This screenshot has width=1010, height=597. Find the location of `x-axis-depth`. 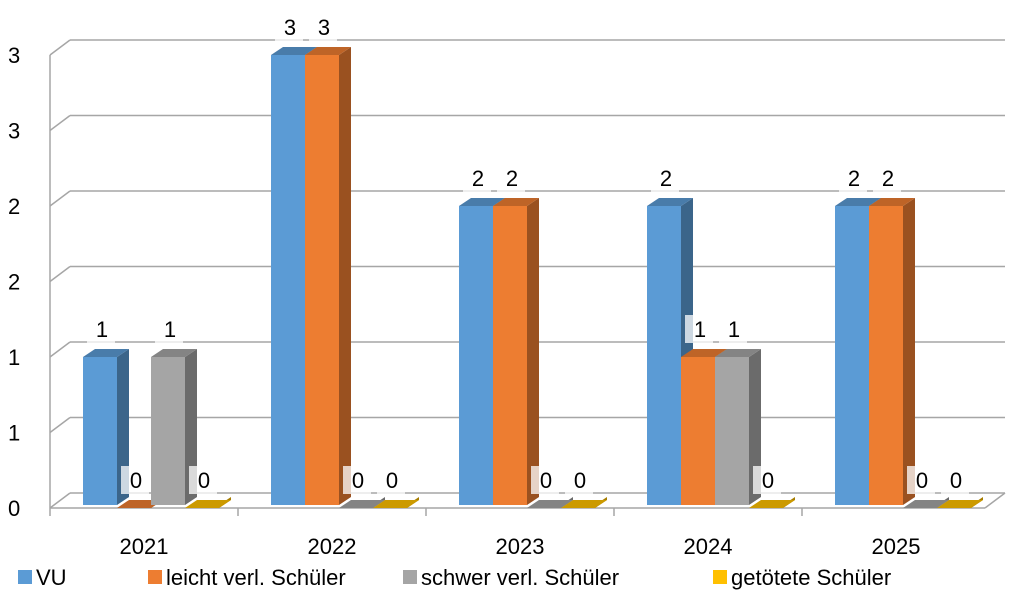

x-axis-depth is located at coordinates (995, 500).